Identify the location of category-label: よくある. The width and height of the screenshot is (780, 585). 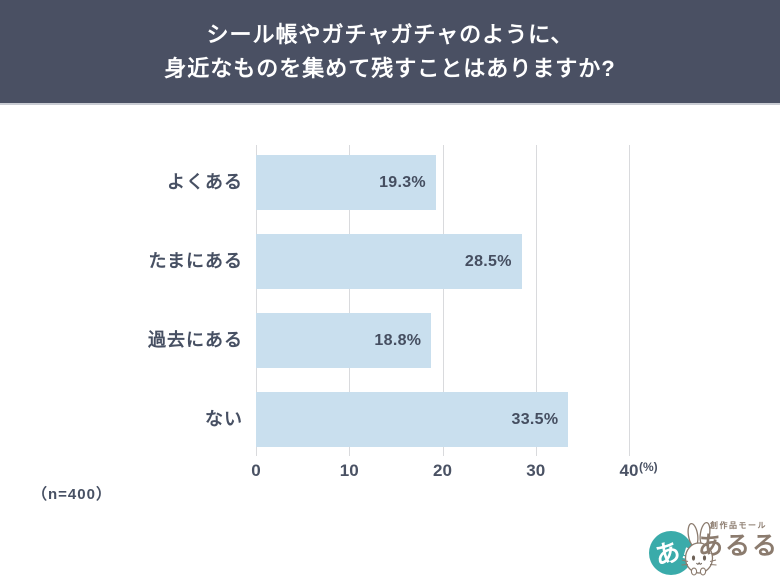
(205, 182).